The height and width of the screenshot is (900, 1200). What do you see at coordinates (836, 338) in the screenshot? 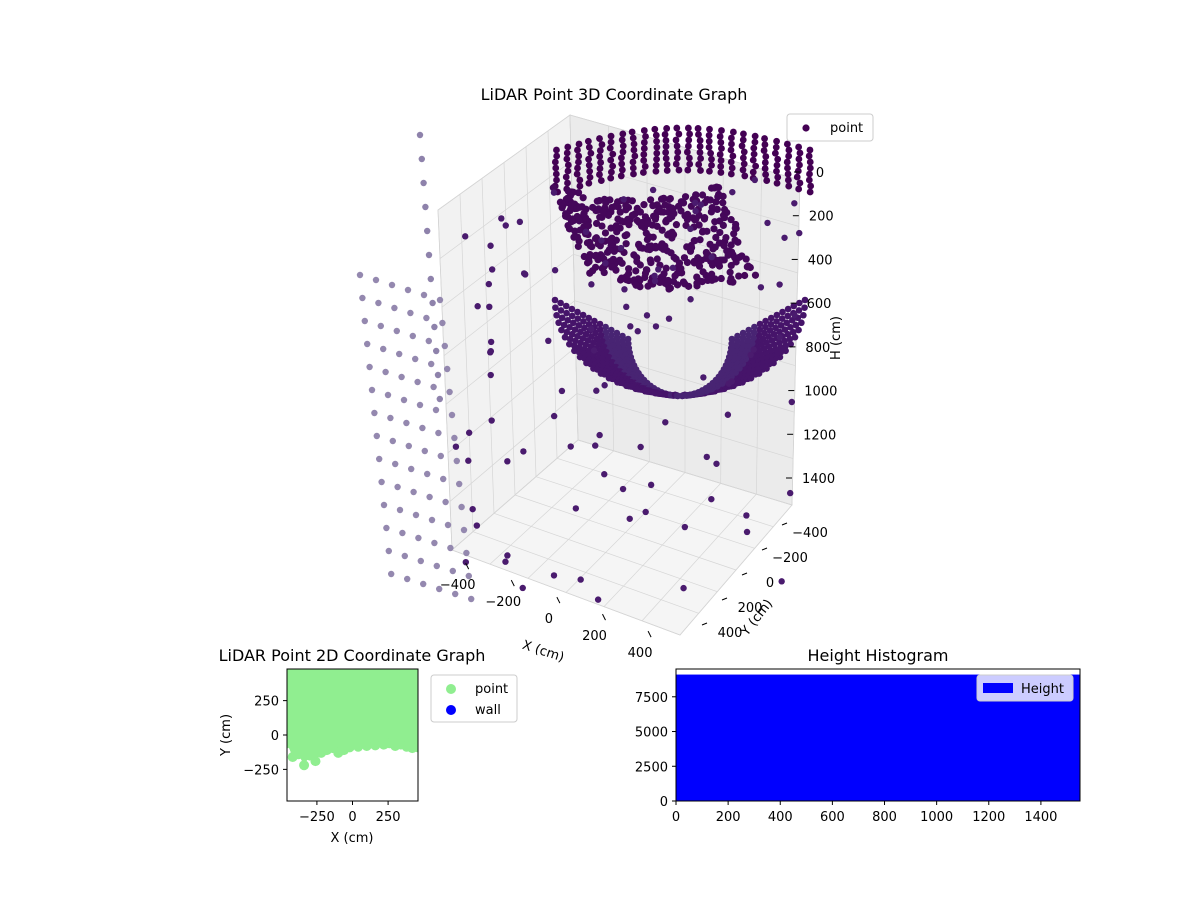
I see `z-axis-3d-label: H (cm)` at bounding box center [836, 338].